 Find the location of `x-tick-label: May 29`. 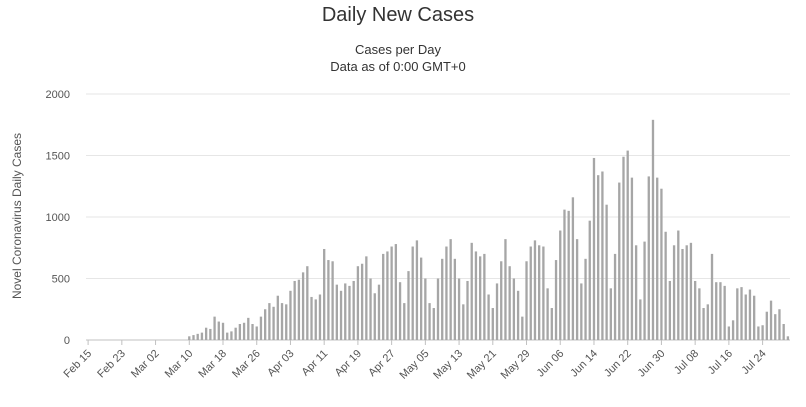

x-tick-label: May 29 is located at coordinates (516, 365).